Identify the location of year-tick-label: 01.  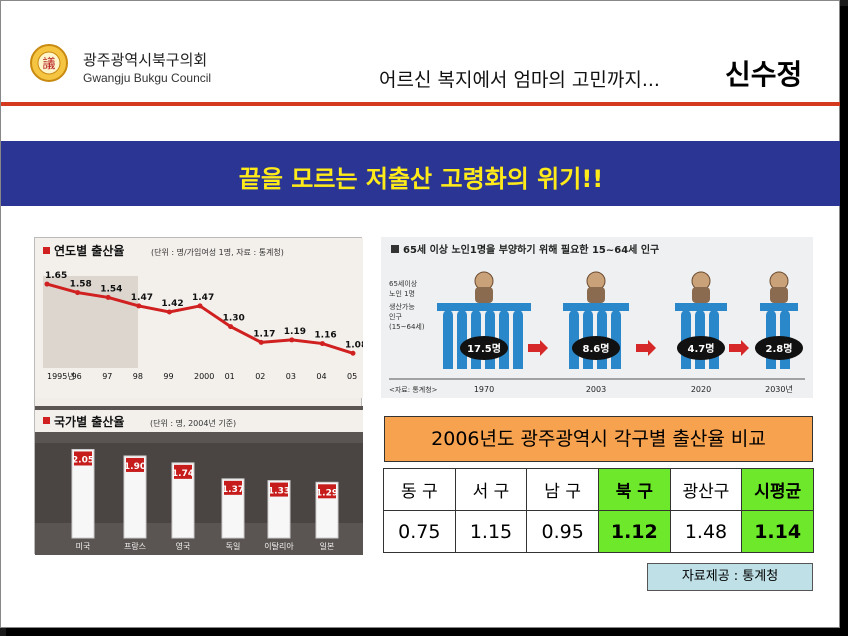
(230, 376).